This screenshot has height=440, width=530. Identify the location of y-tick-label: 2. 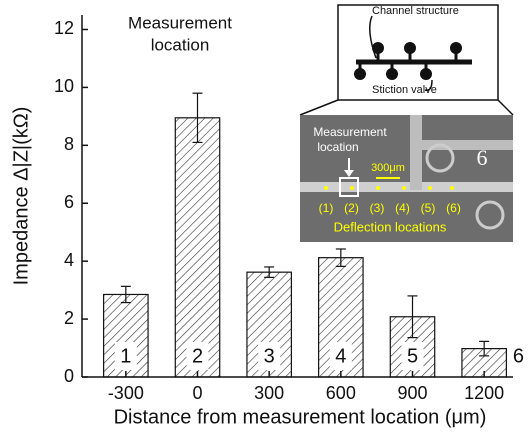
(69, 318).